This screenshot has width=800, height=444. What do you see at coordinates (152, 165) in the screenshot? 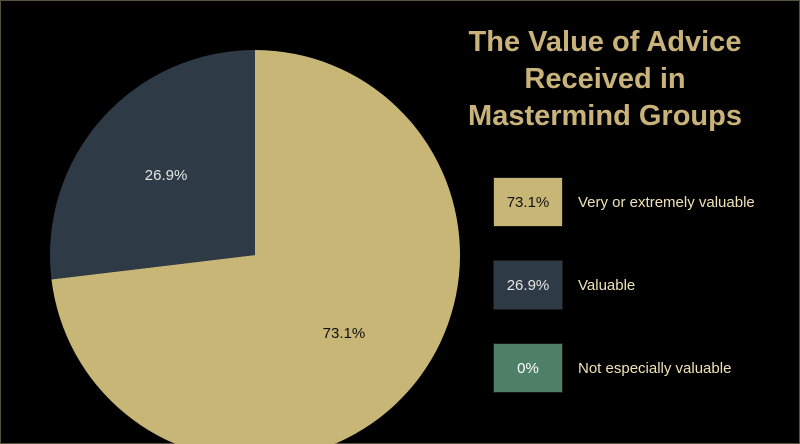
I see `pie-slice-valuable` at bounding box center [152, 165].